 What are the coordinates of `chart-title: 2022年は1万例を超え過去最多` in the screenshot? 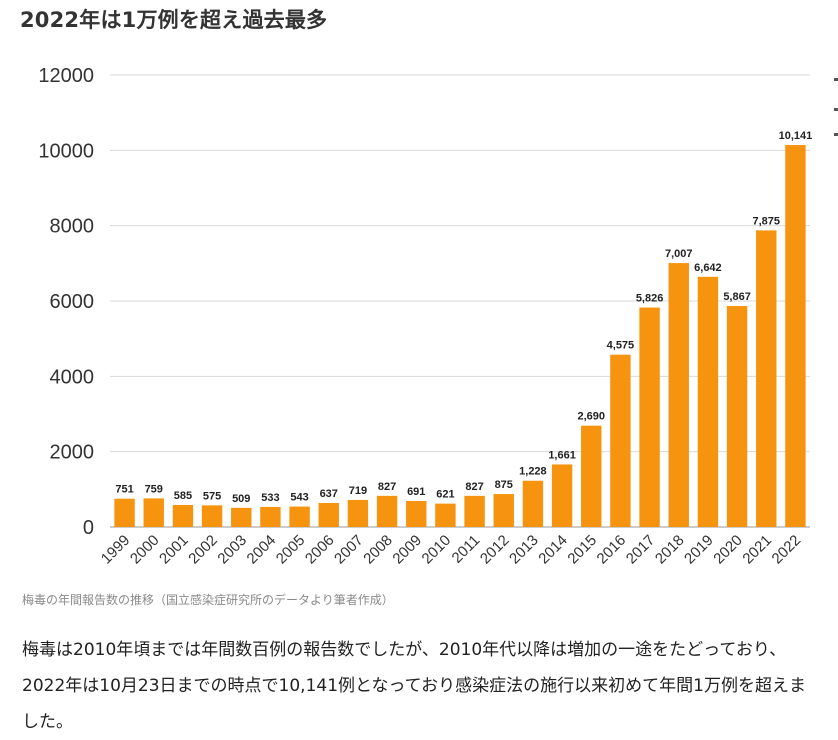 It's located at (174, 20).